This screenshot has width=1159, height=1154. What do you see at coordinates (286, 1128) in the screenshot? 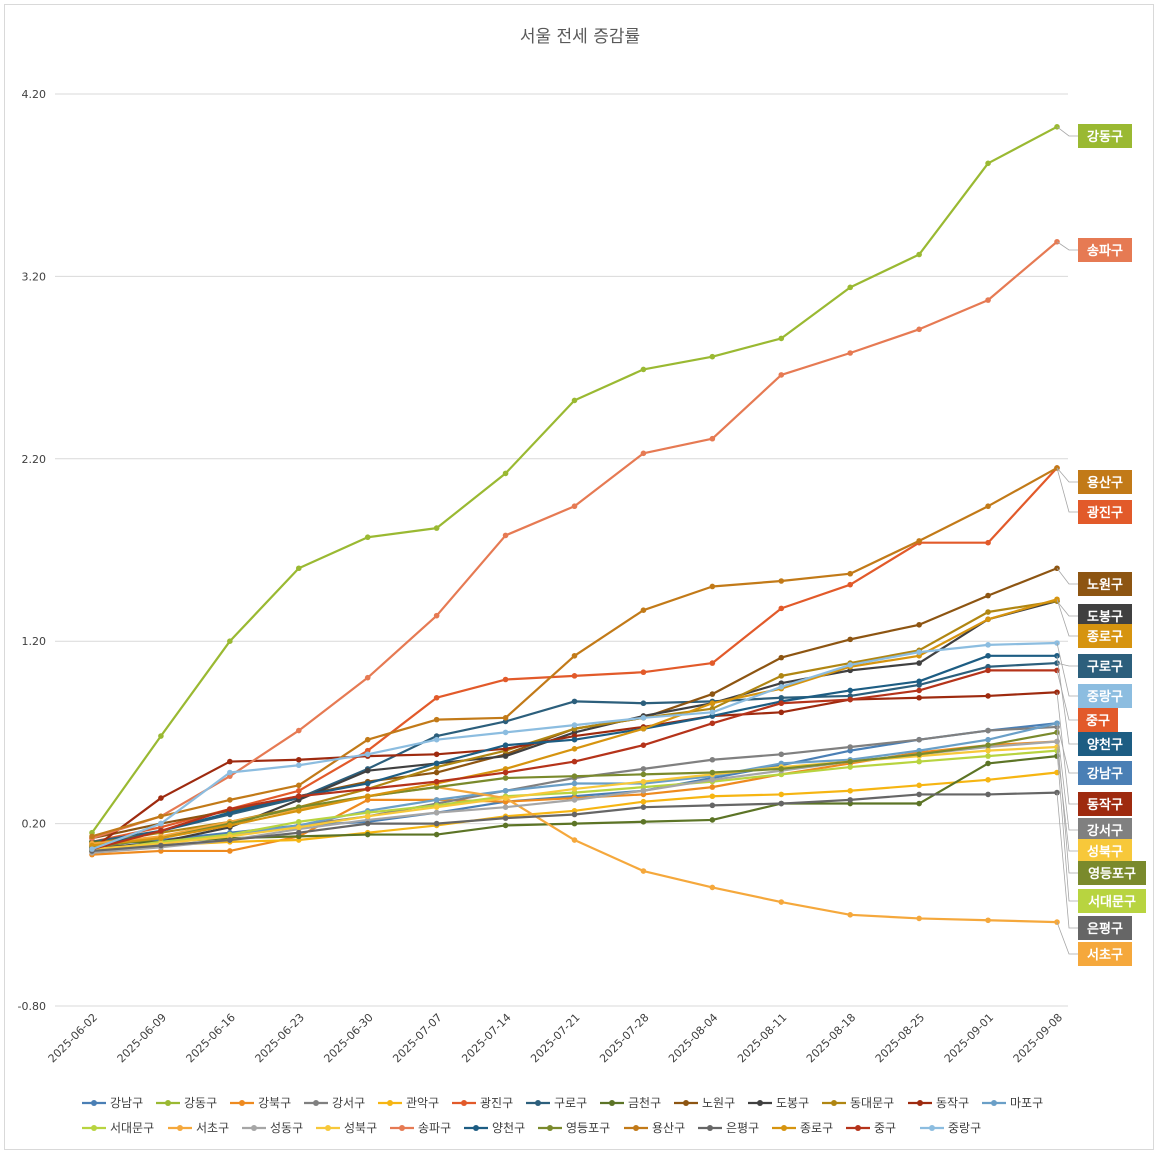
I see `legend-label: 성동구` at bounding box center [286, 1128].